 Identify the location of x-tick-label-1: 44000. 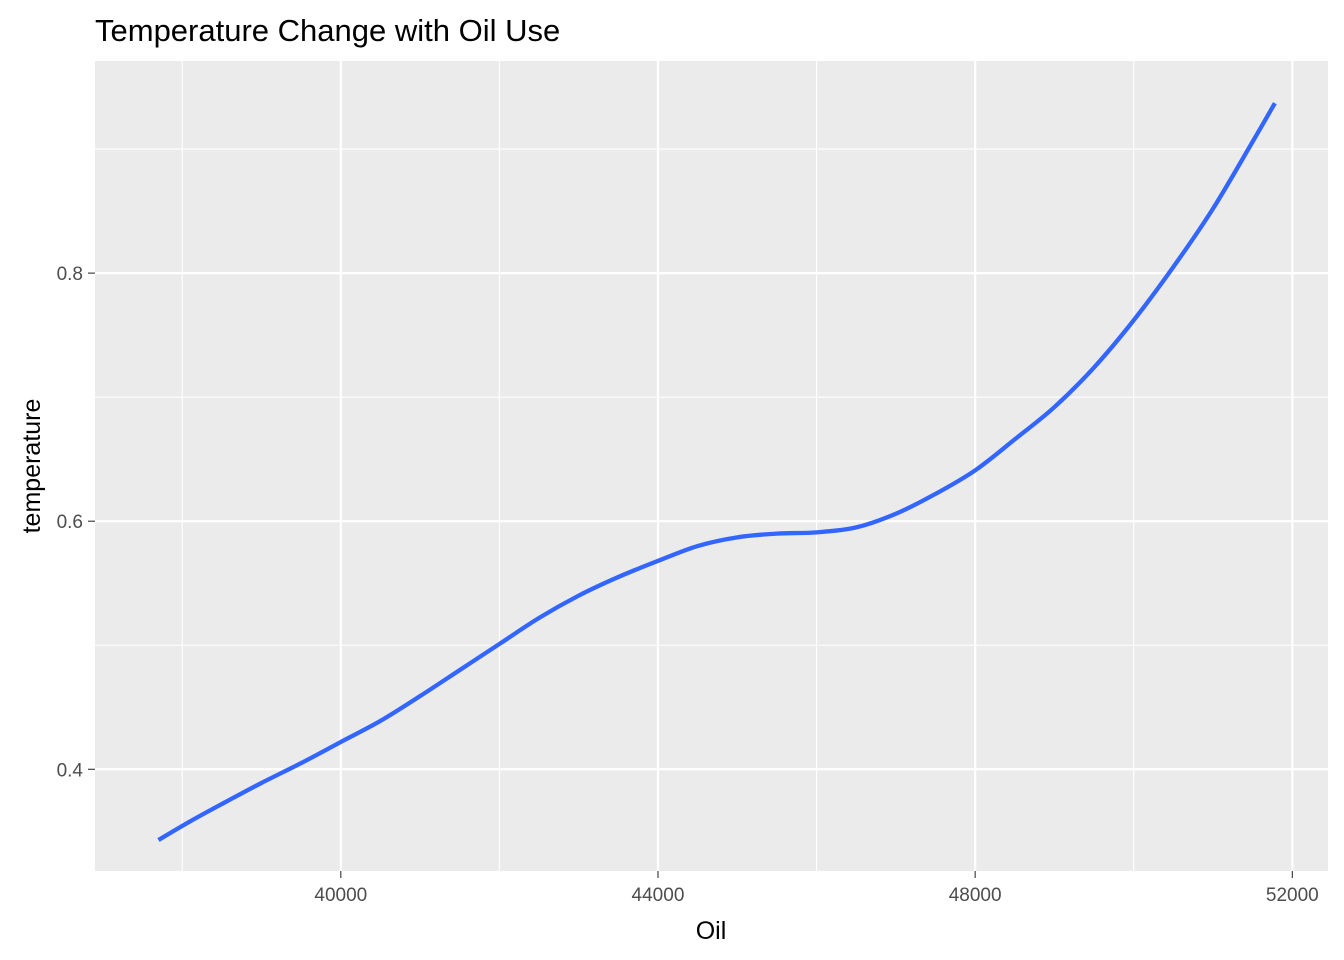
(658, 895).